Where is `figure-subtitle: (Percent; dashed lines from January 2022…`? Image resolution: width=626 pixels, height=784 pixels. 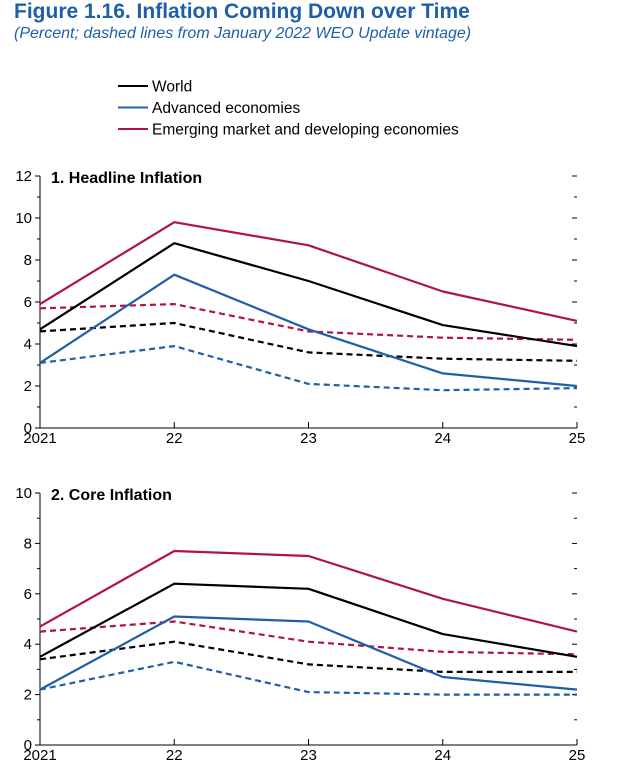
figure-subtitle: (Percent; dashed lines from January 2022… is located at coordinates (243, 33).